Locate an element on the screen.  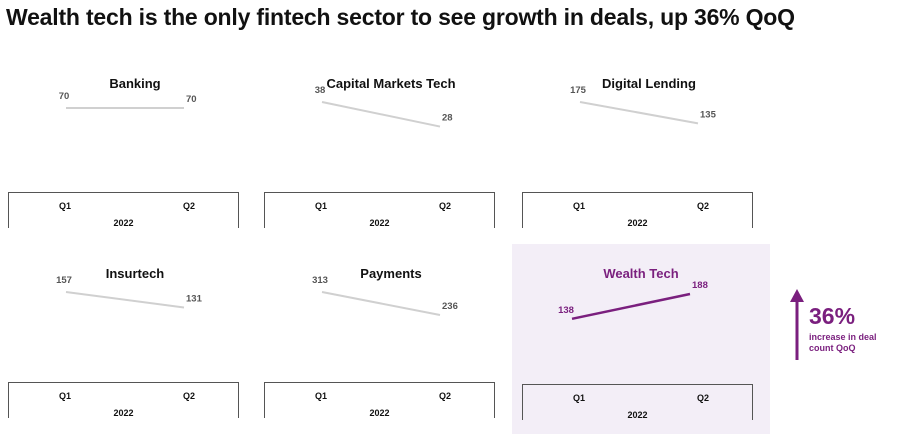
chart-panel-insurtech: Insurtech 157 131 Q1 Q2 2022 is located at coordinates (135, 342).